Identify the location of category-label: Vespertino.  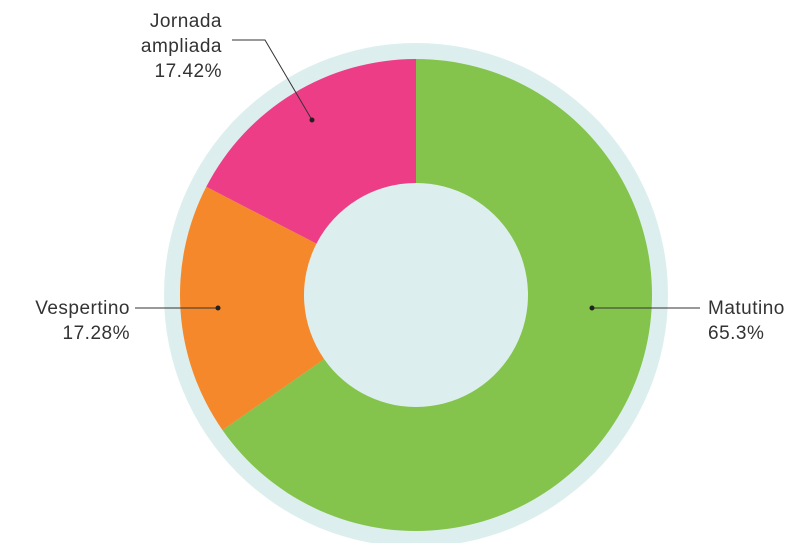
(82, 308).